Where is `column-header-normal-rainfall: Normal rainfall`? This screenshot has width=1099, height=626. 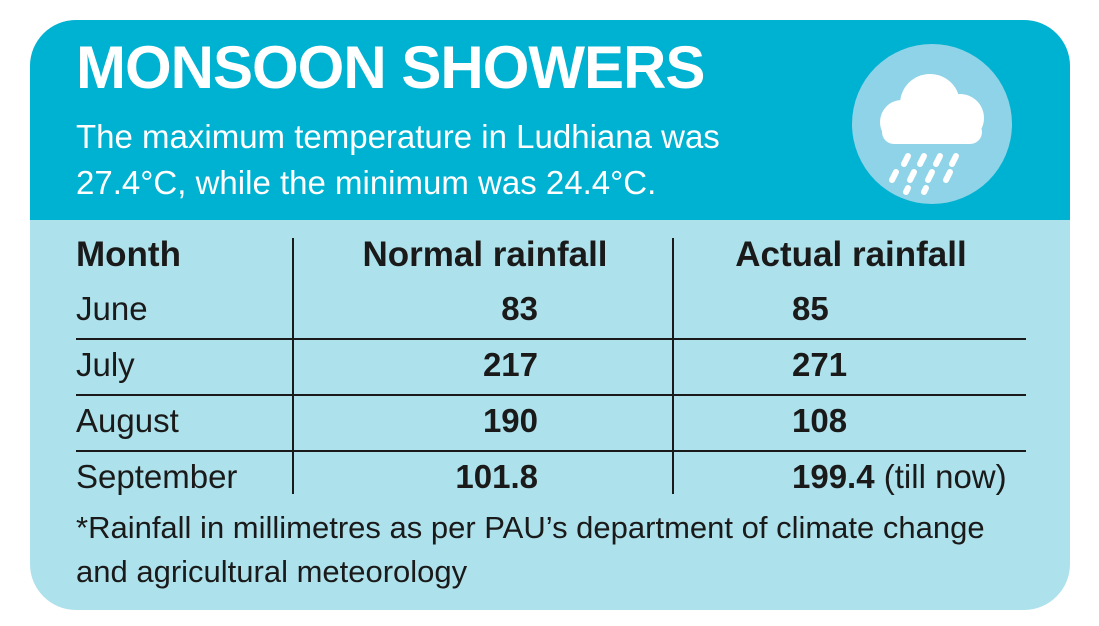 column-header-normal-rainfall: Normal rainfall is located at coordinates (485, 254).